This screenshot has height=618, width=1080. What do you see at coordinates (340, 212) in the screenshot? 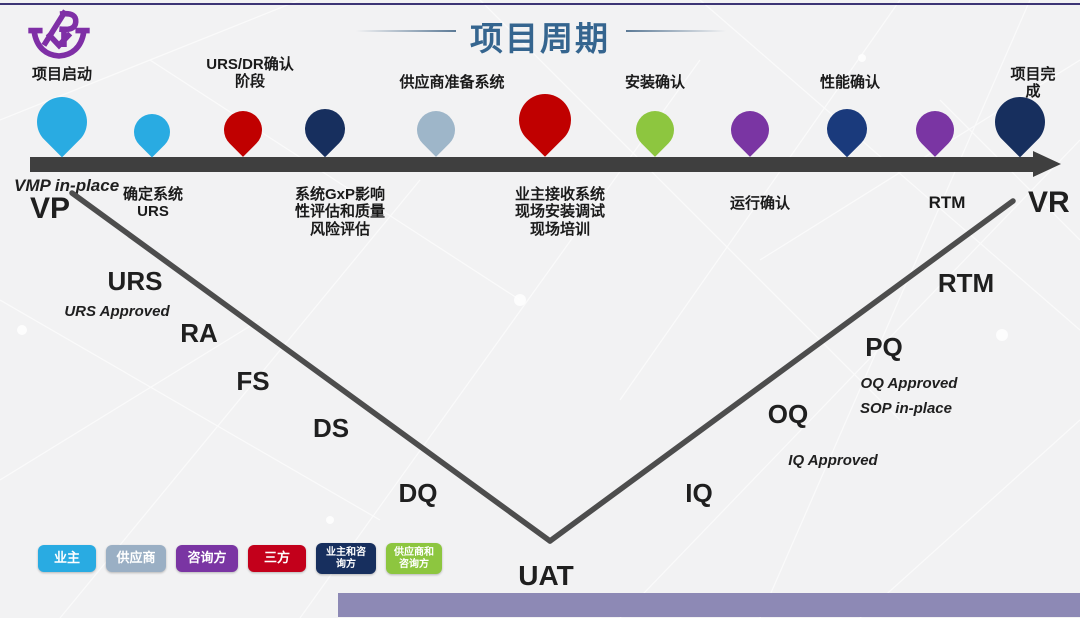
I see `label-gxp-assessment: 系统GxP影响 性评估和质量 风险评估` at bounding box center [340, 212].